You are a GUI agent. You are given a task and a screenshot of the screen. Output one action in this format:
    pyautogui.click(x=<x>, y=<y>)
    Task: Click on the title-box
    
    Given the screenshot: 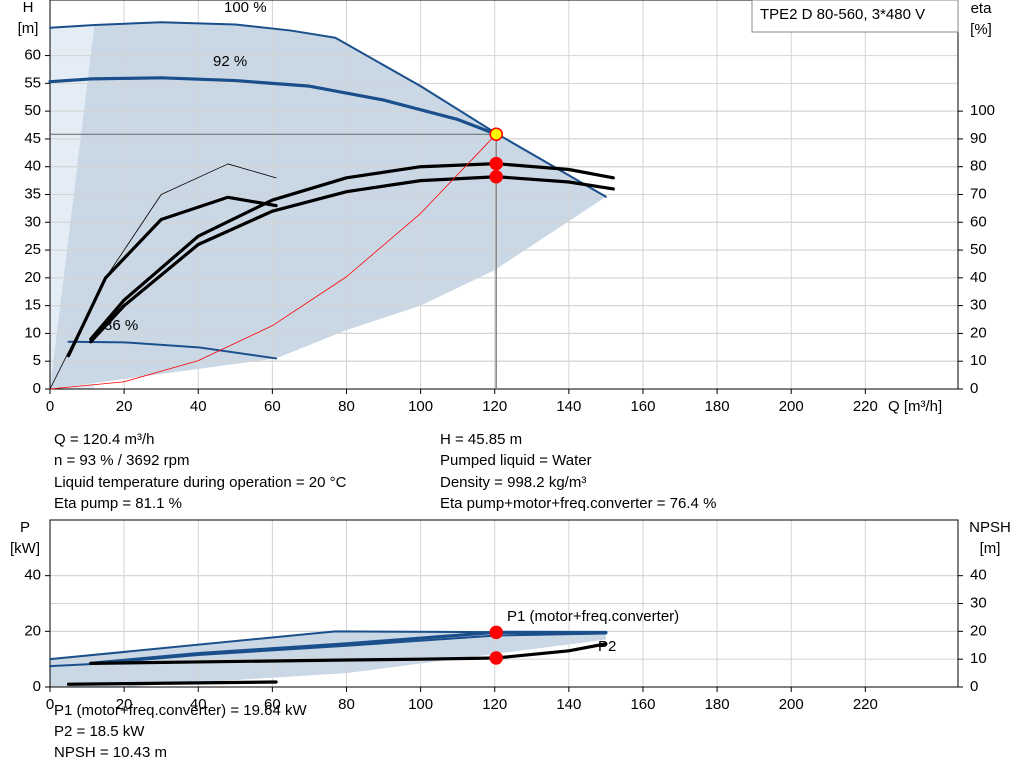 What is the action you would take?
    pyautogui.click(x=855, y=16)
    